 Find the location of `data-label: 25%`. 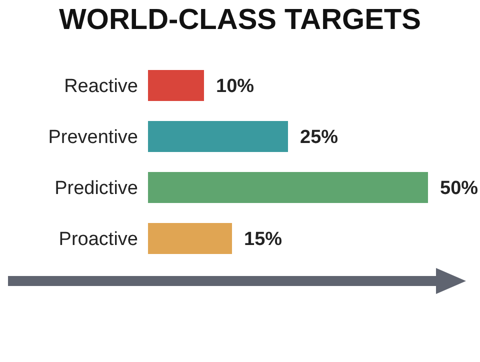

data-label: 25% is located at coordinates (319, 137).